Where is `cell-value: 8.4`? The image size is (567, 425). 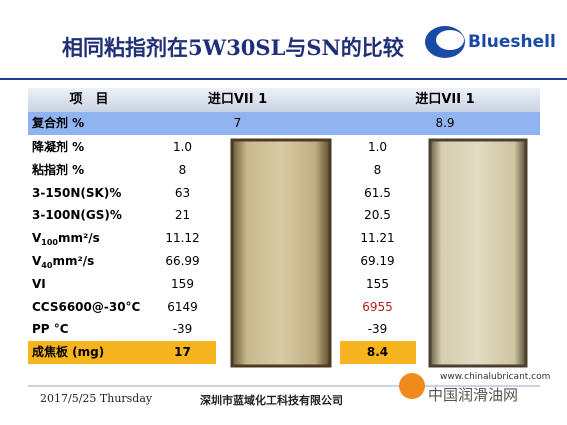
cell-value: 8.4 is located at coordinates (377, 352).